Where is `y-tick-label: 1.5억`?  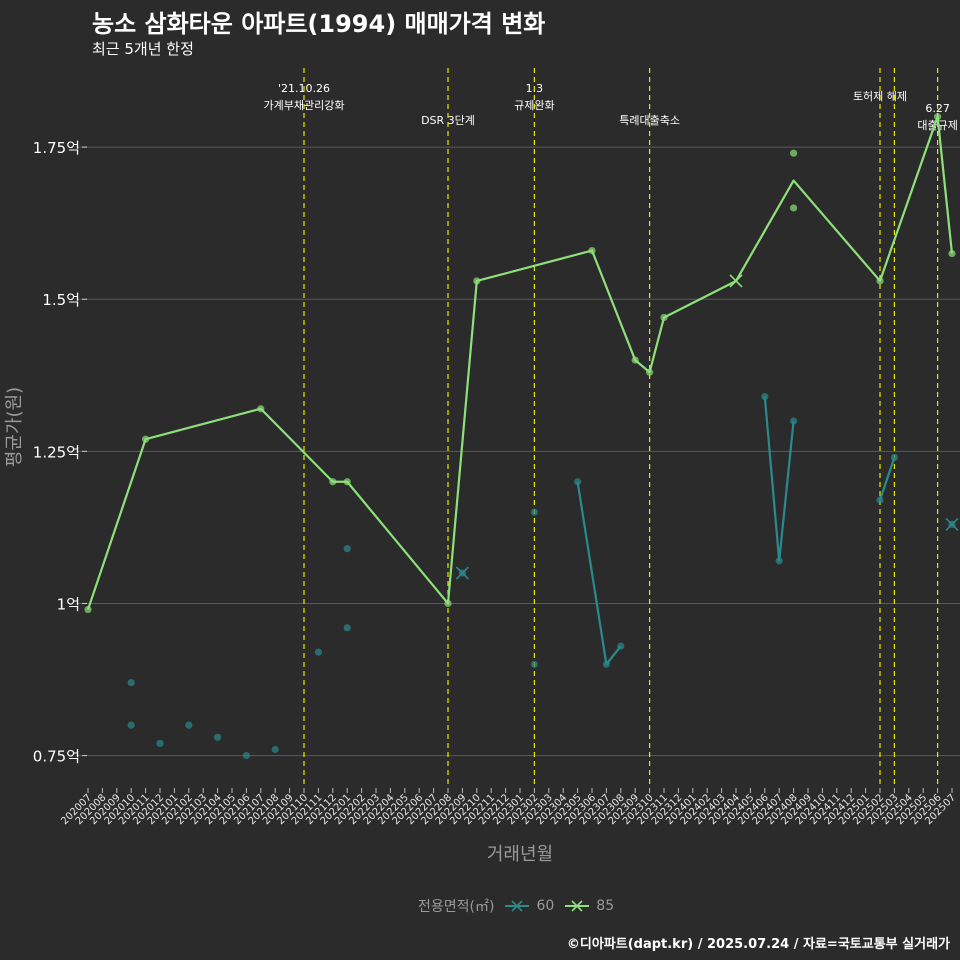 y-tick-label: 1.5억 is located at coordinates (61, 300).